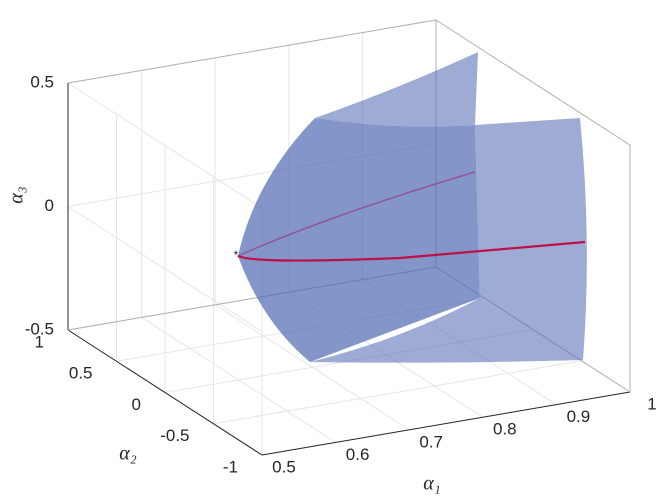 This screenshot has height=503, width=664. I want to click on x-tick-label: 1, so click(651, 403).